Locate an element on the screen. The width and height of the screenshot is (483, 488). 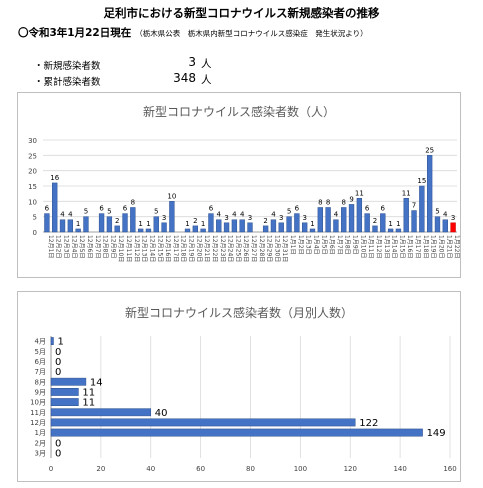
chart-title: 新型コロナウイルス感染者数（月別人数） is located at coordinates (239, 312).